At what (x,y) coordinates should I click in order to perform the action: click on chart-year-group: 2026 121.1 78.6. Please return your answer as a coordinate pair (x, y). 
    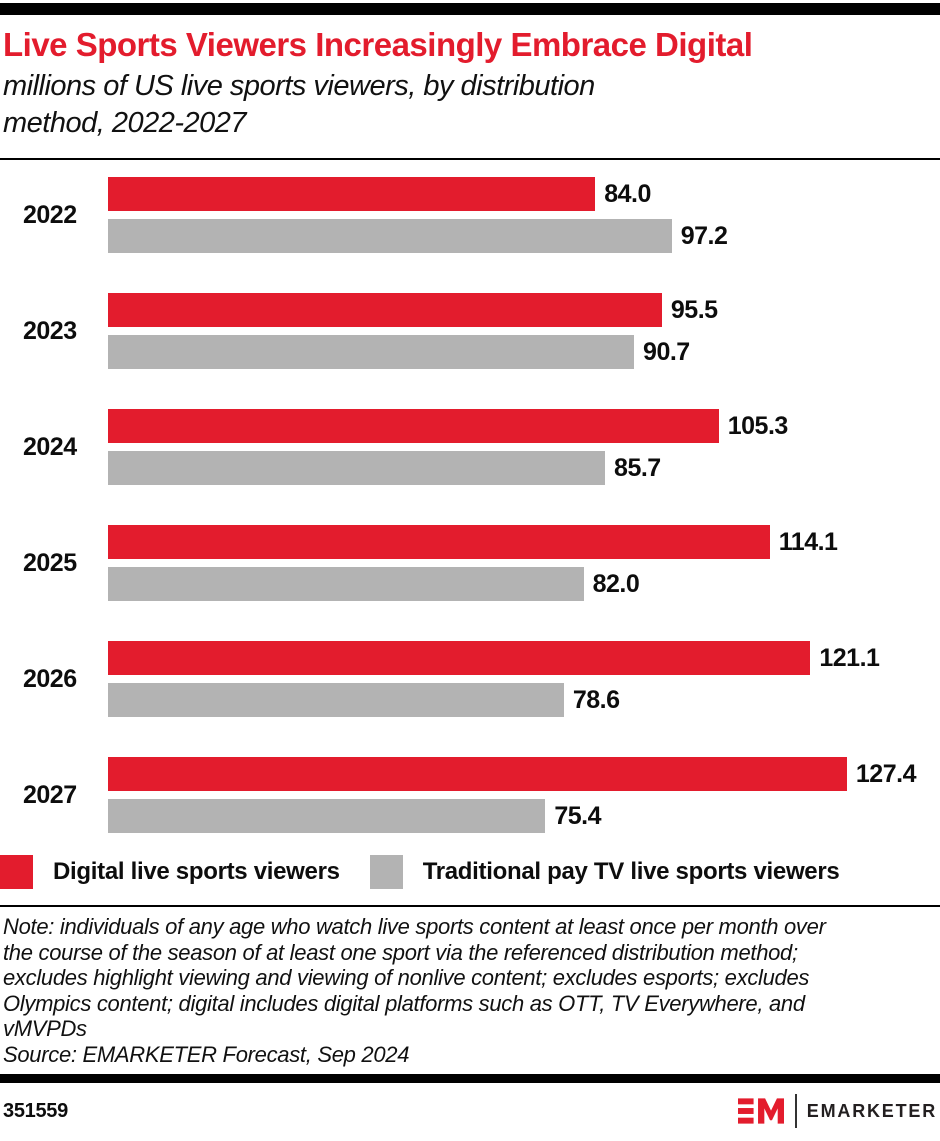
    Looking at the image, I should click on (470, 679).